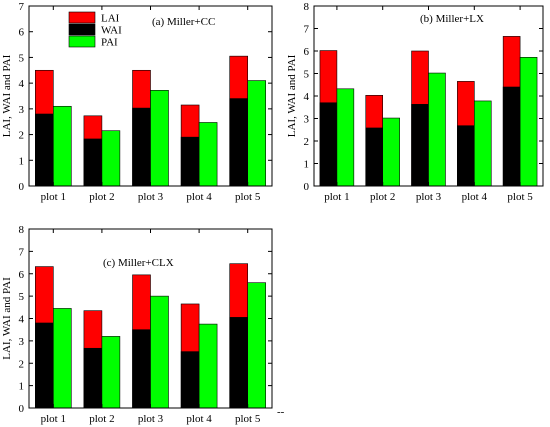 The width and height of the screenshot is (550, 427). I want to click on legend-swatch-pai, so click(82, 41).